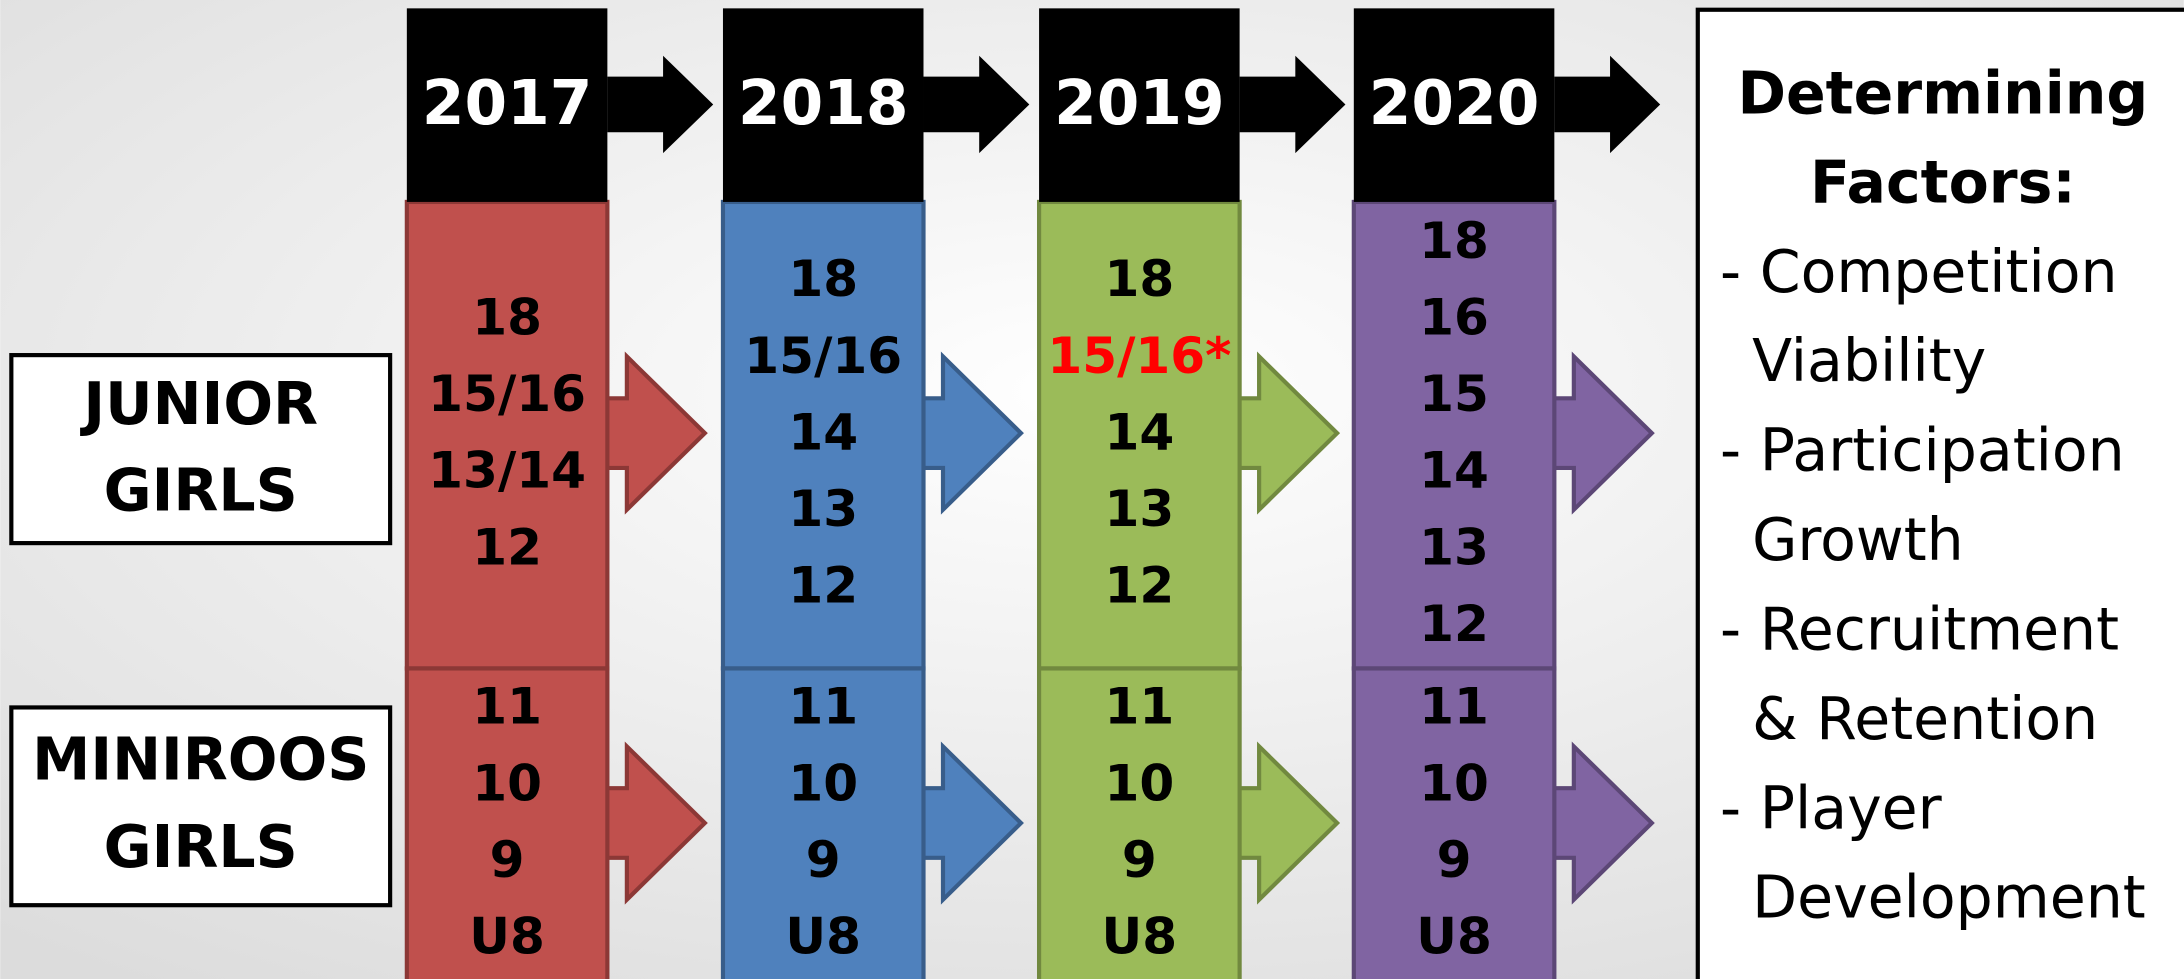 This screenshot has height=979, width=2184. Describe the element at coordinates (1454, 316) in the screenshot. I see `age-group: 16` at that location.